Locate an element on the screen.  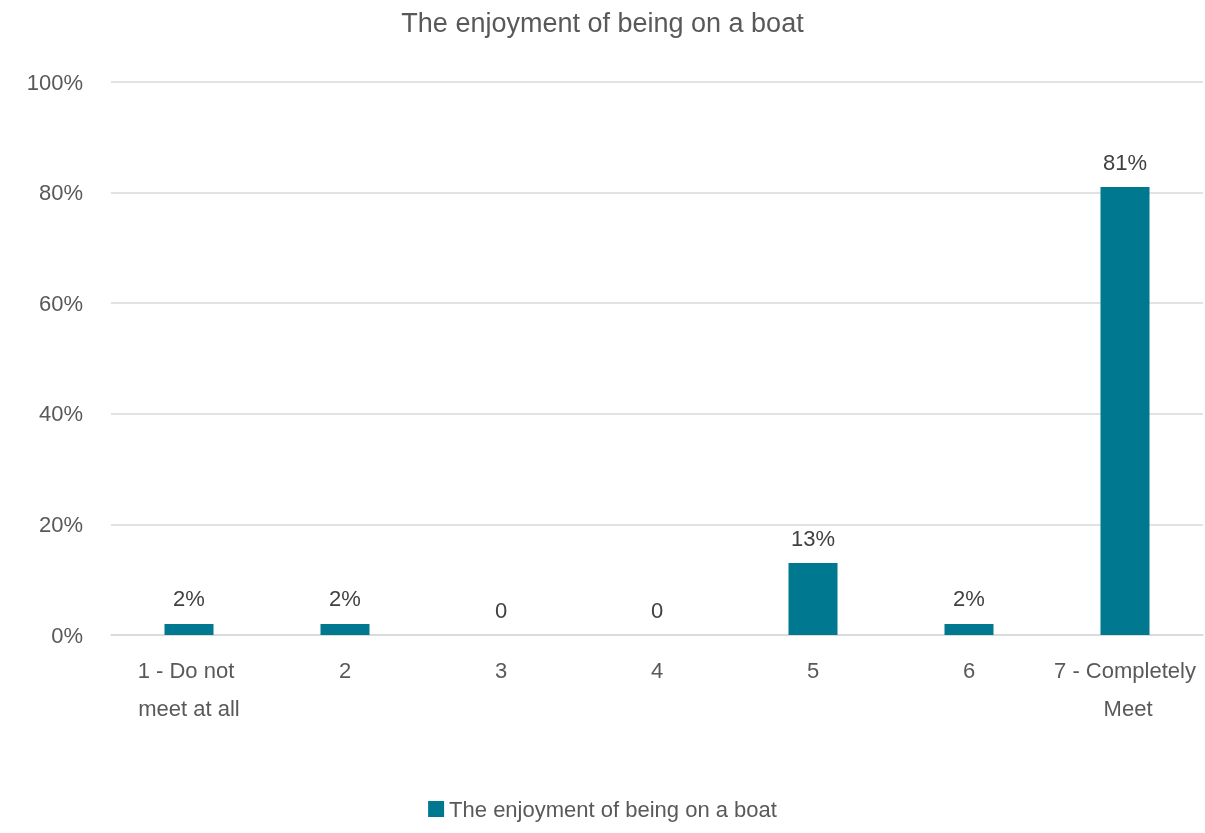
x-tick-label: 2 is located at coordinates (345, 670).